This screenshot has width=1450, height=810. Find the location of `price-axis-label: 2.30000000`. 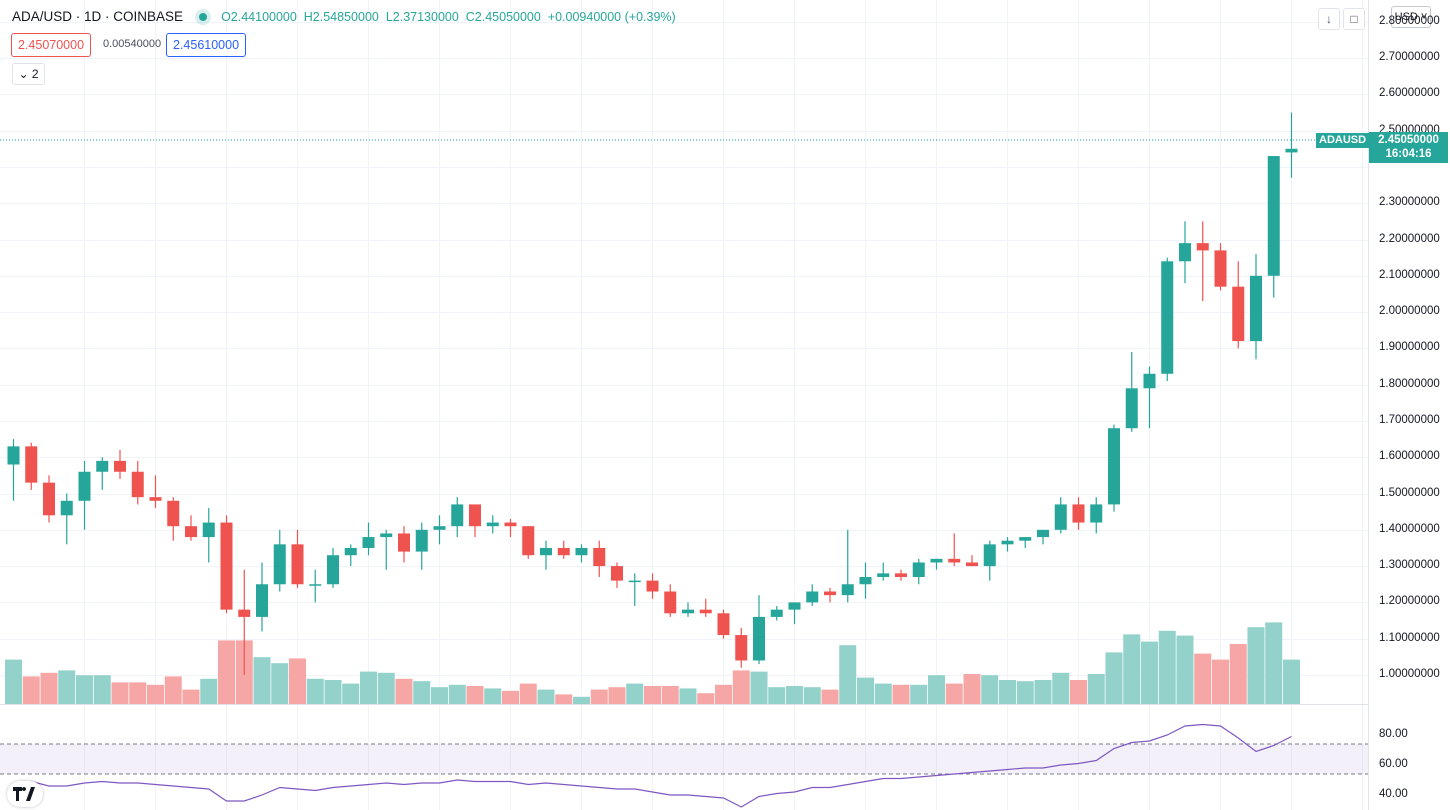

price-axis-label: 2.30000000 is located at coordinates (1409, 202).